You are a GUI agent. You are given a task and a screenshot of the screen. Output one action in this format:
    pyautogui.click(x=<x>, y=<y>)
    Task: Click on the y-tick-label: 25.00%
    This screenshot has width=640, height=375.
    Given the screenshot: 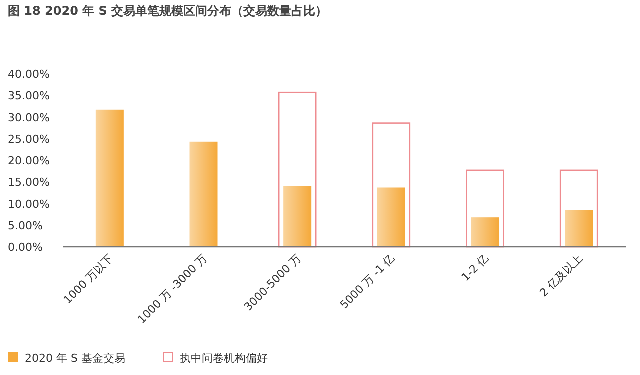 What is the action you would take?
    pyautogui.click(x=29, y=139)
    